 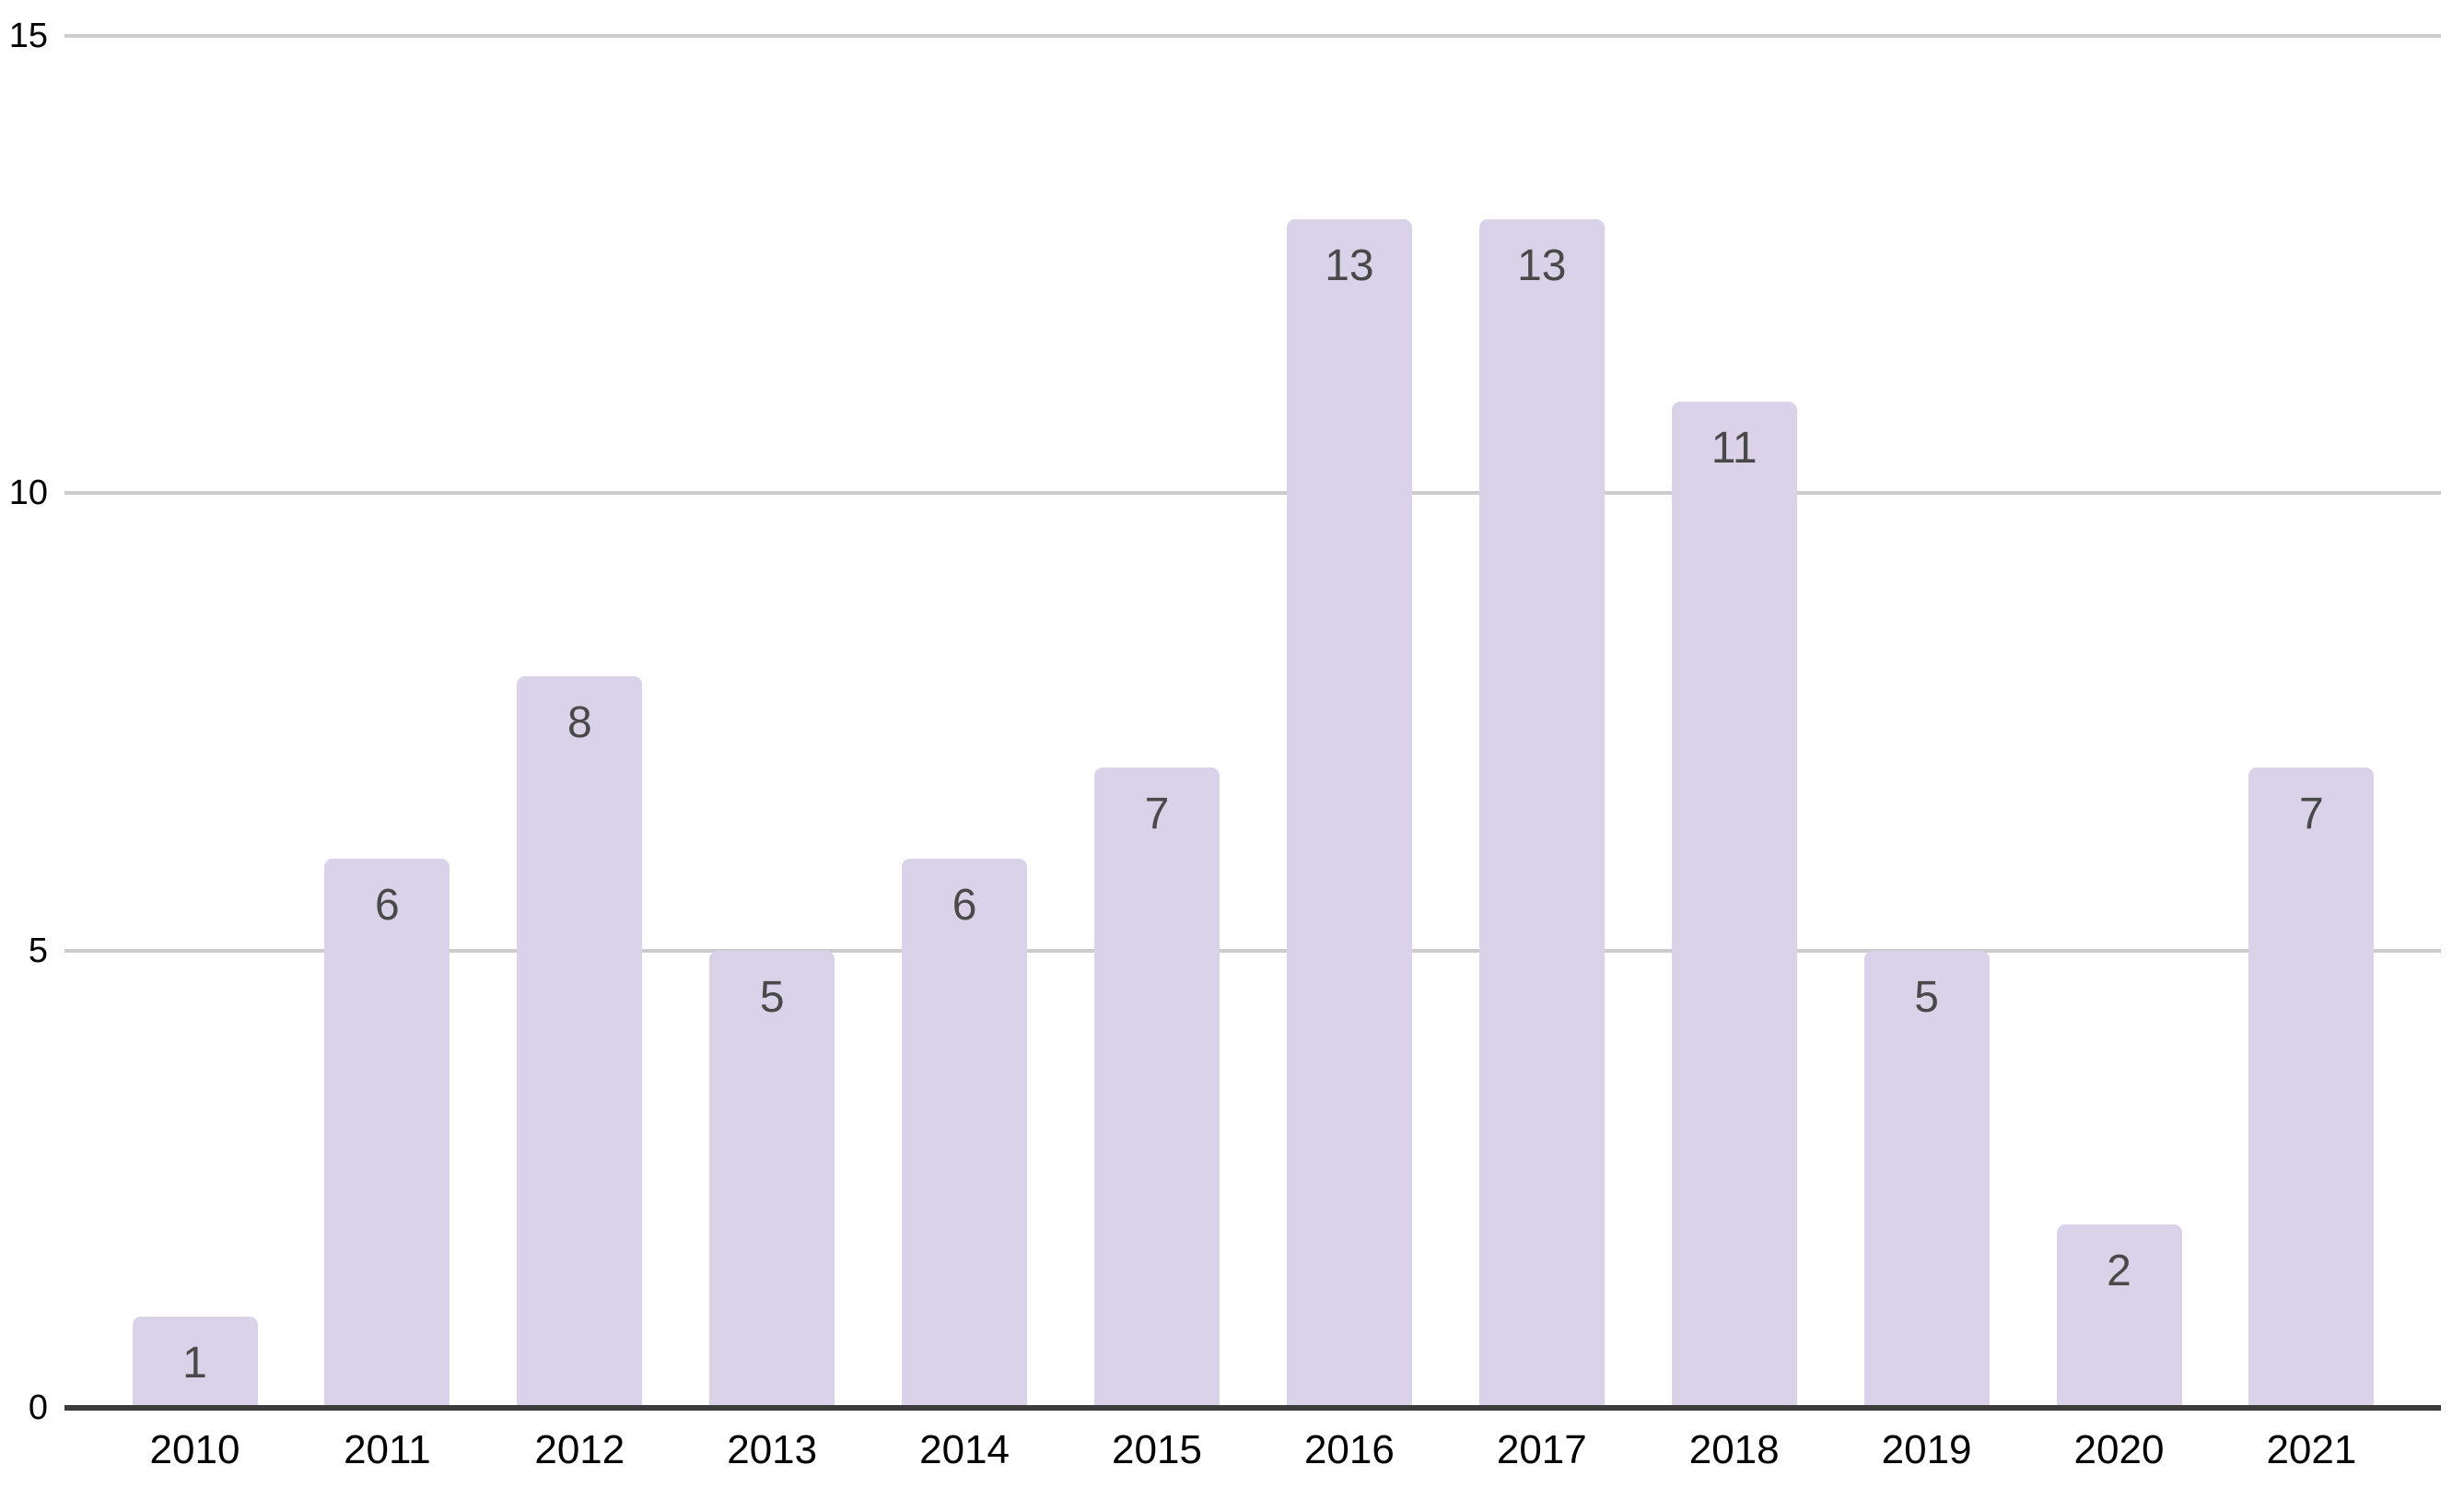 What do you see at coordinates (28, 493) in the screenshot?
I see `y-tick-label-10: 10` at bounding box center [28, 493].